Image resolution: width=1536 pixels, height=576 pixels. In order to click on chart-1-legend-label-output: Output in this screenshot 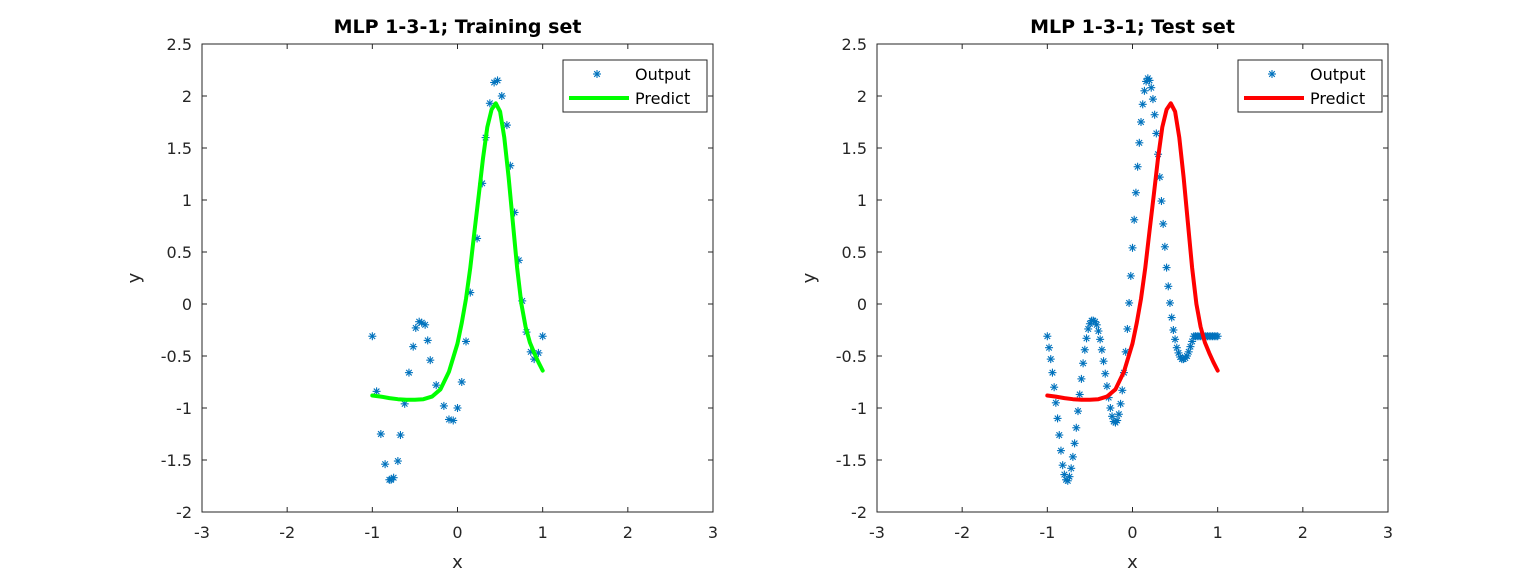, I will do `click(663, 74)`.